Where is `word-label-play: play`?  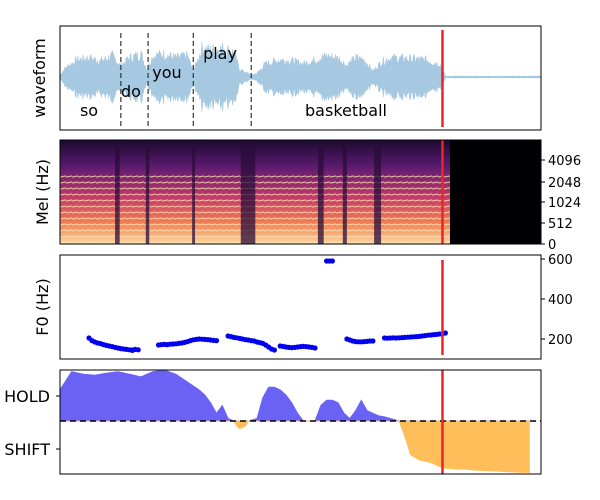
word-label-play: play is located at coordinates (220, 53).